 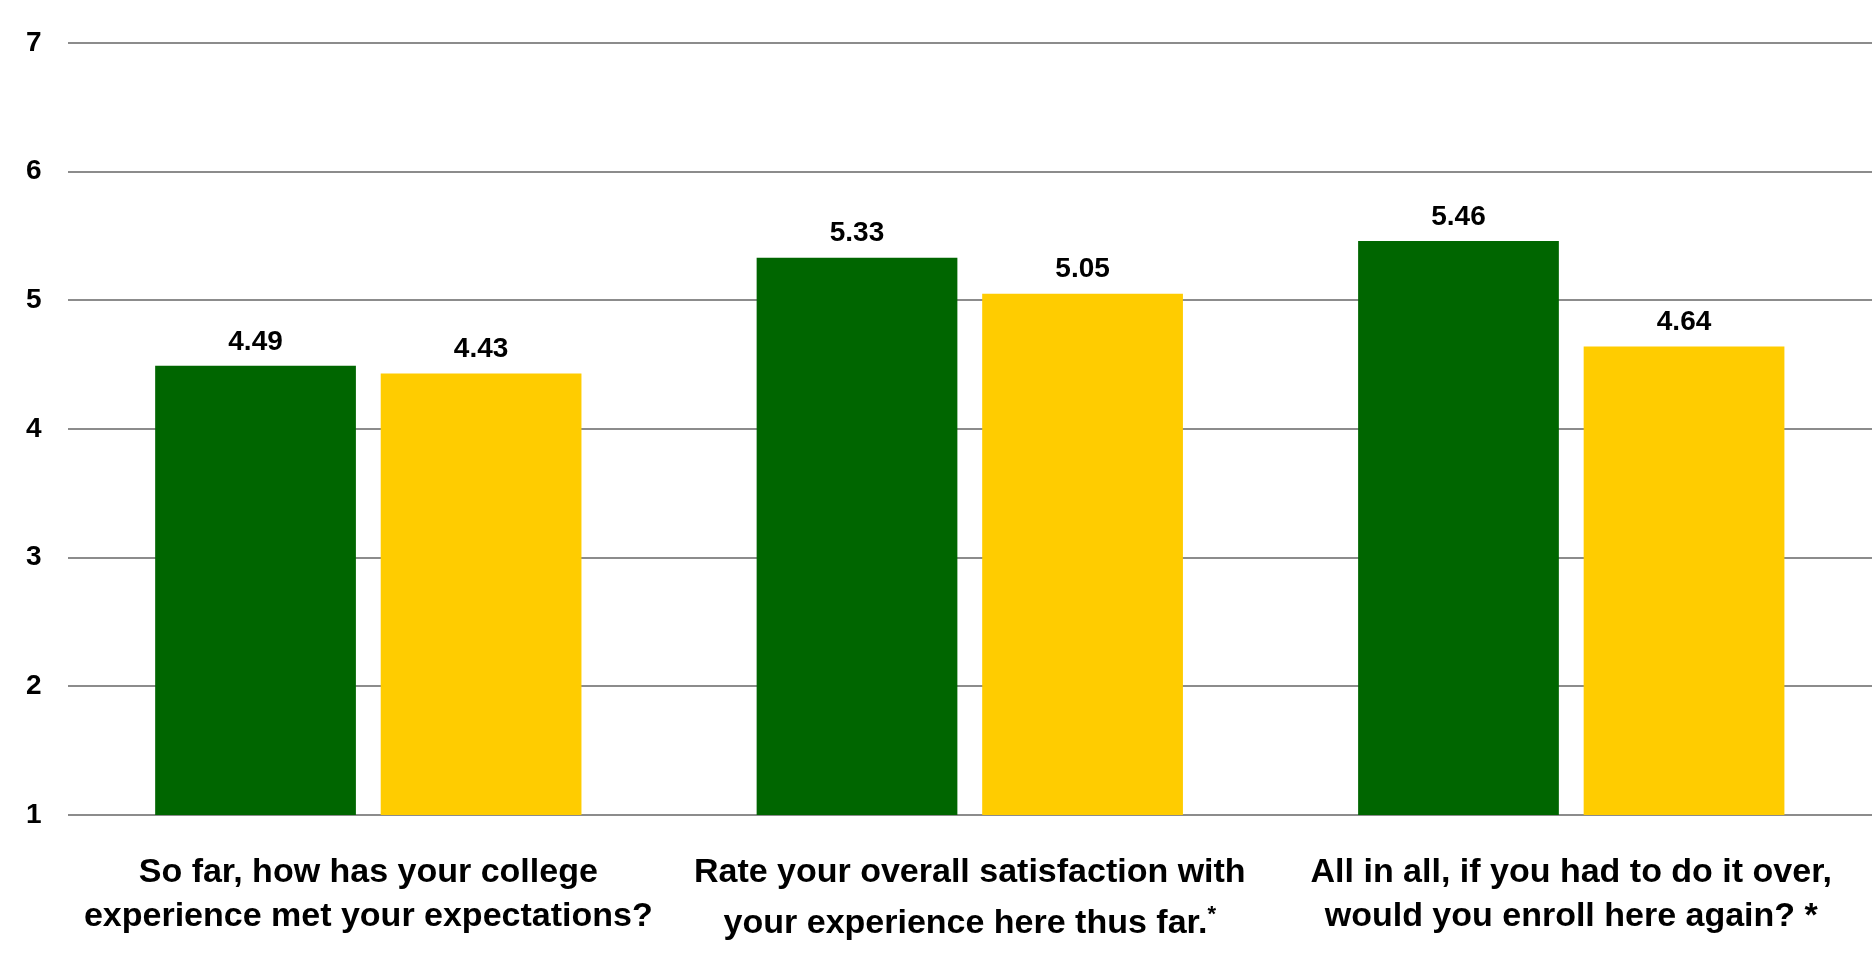 What do you see at coordinates (1458, 215) in the screenshot?
I see `data-label: 5.46` at bounding box center [1458, 215].